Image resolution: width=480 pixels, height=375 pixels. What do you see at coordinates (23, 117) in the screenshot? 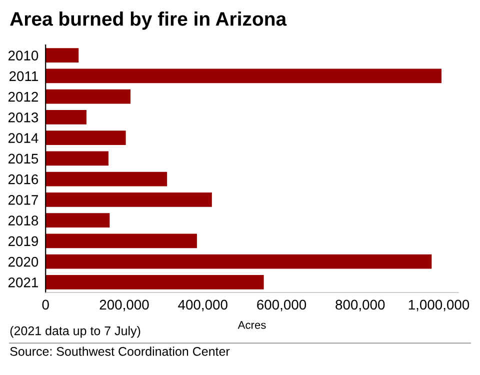
I see `y-tick-label: 2013` at bounding box center [23, 117].